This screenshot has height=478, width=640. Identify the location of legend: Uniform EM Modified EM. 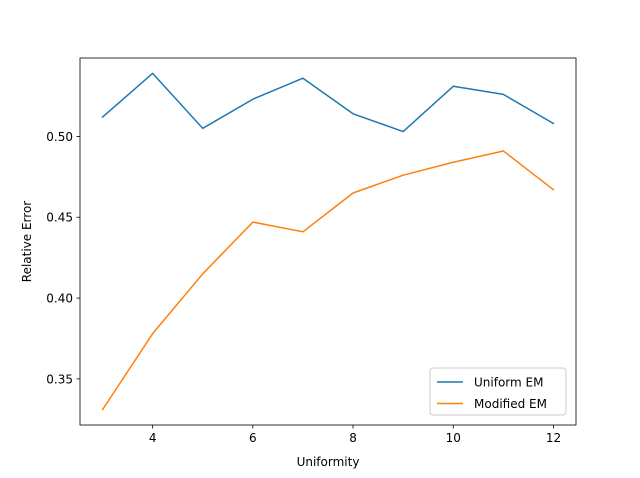
(498, 391).